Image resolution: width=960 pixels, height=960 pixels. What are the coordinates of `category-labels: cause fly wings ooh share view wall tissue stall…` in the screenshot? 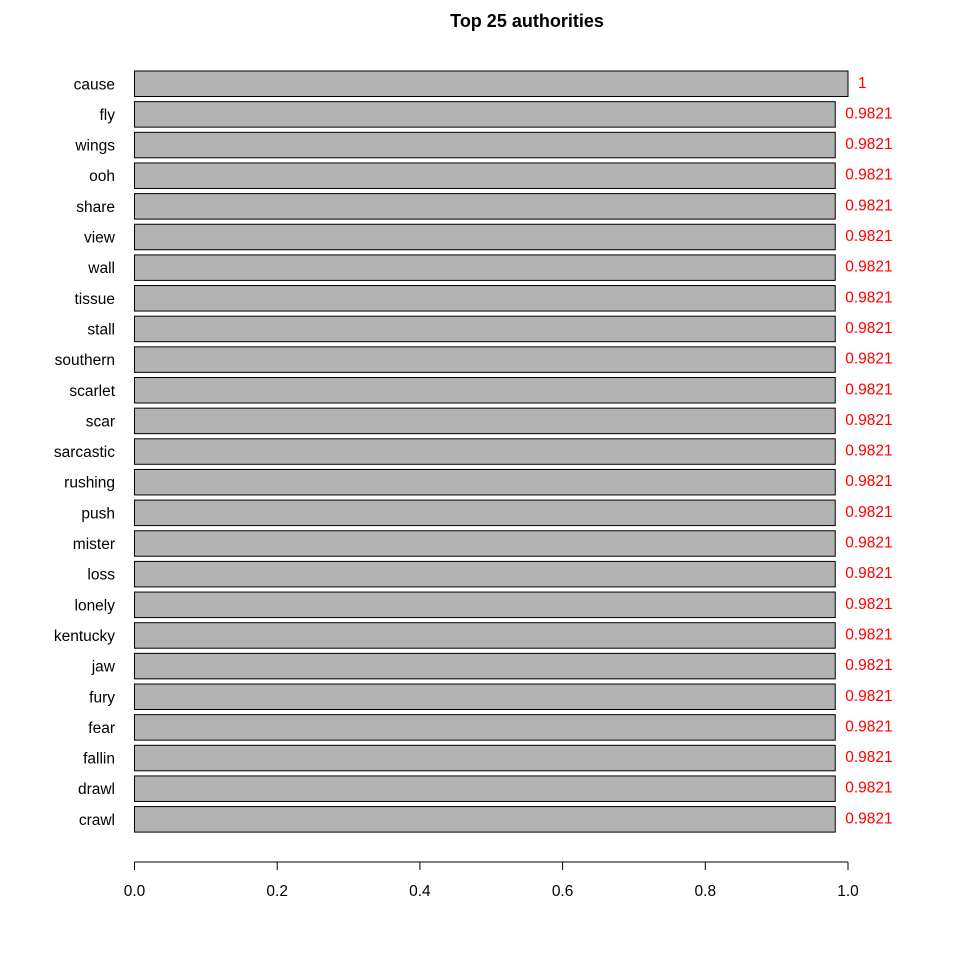 It's located at (85, 452).